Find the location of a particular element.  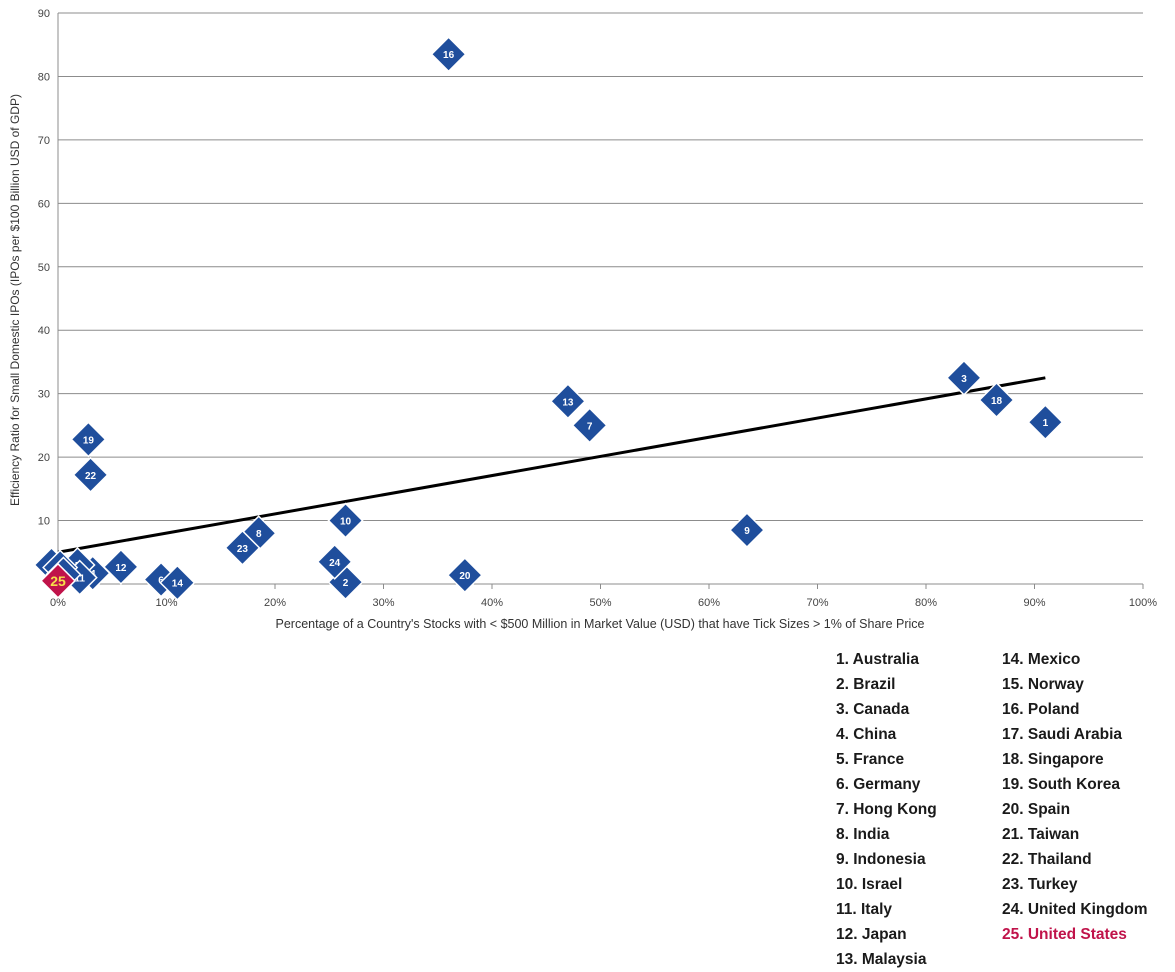

legend-item: 21. Taiwan is located at coordinates (1077, 834).